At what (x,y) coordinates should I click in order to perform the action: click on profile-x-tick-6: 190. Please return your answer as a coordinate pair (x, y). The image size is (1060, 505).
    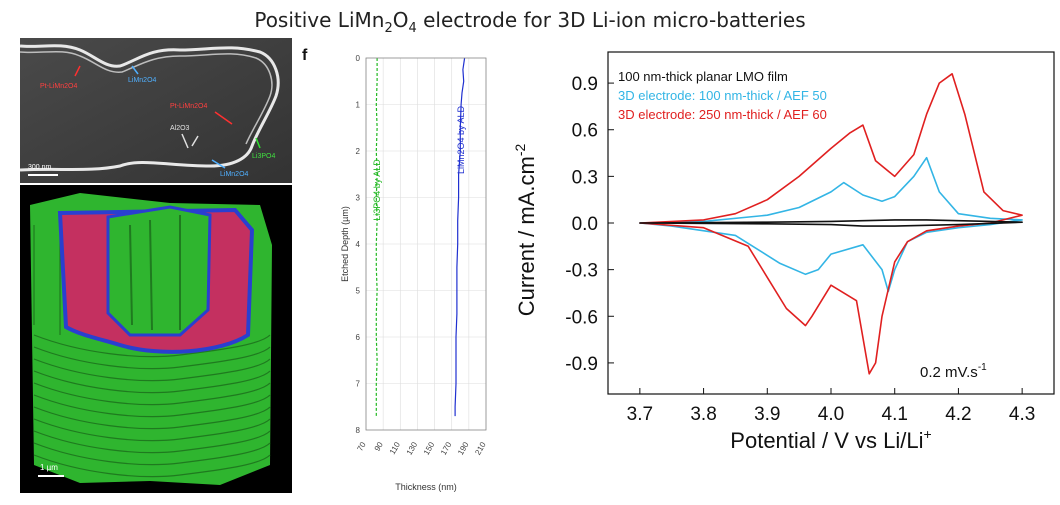
    Looking at the image, I should click on (463, 448).